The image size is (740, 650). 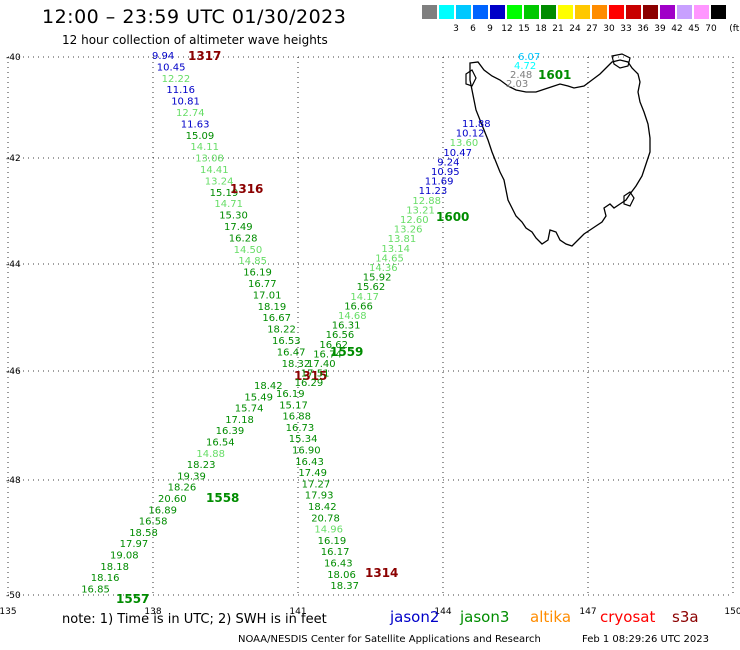 What do you see at coordinates (629, 199) in the screenshot?
I see `island-maria` at bounding box center [629, 199].